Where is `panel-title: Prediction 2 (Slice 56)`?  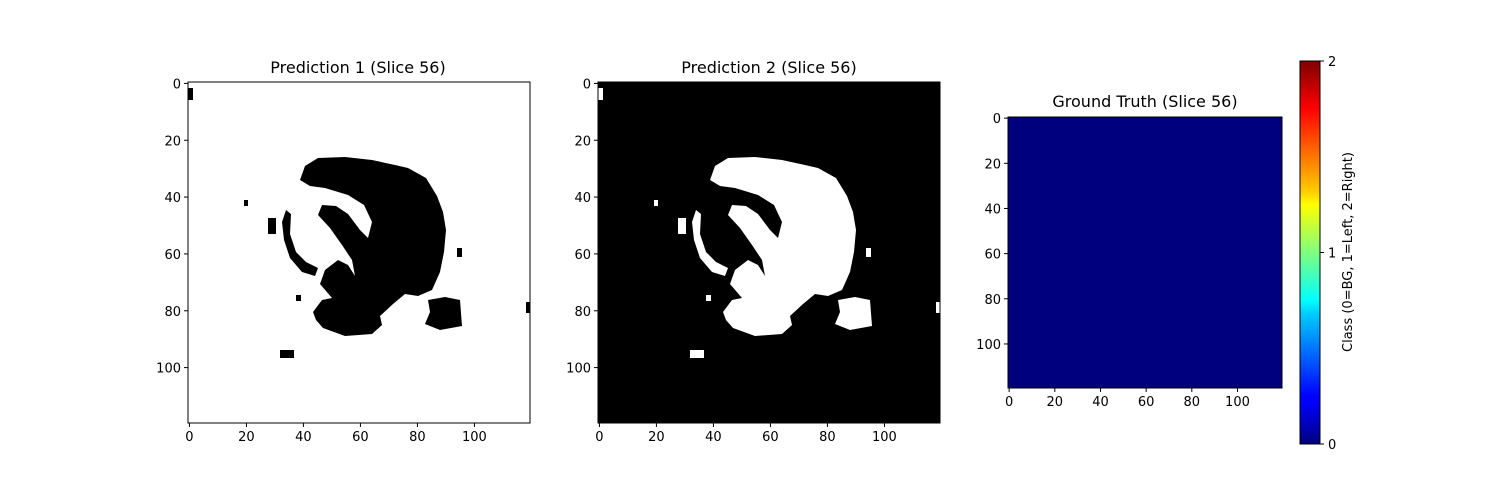
panel-title: Prediction 2 (Slice 56) is located at coordinates (768, 67).